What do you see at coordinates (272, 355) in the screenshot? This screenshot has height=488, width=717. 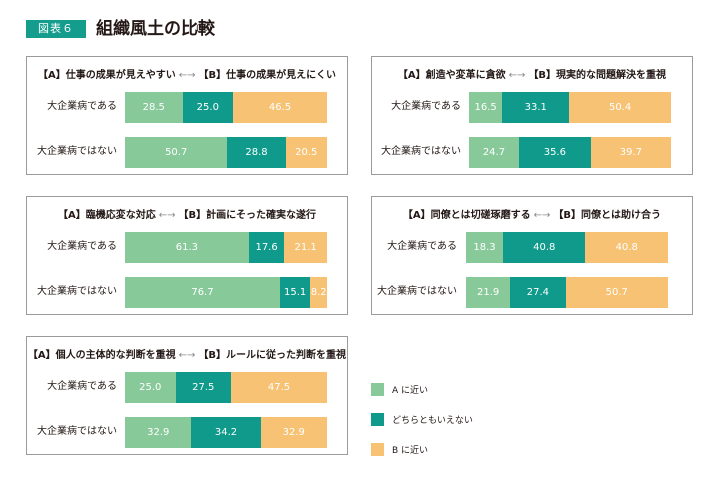 I see `panel-title-b: 【B】ルールに従った判断を重視` at bounding box center [272, 355].